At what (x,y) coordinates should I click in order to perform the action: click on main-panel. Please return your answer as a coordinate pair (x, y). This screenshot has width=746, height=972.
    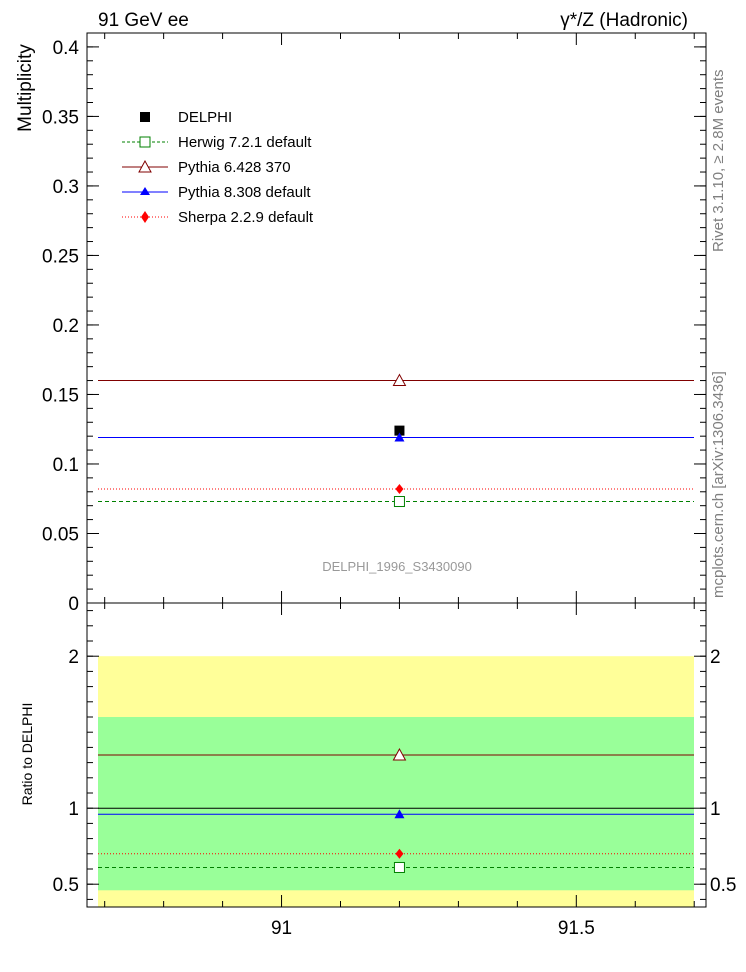
    Looking at the image, I should click on (396, 440).